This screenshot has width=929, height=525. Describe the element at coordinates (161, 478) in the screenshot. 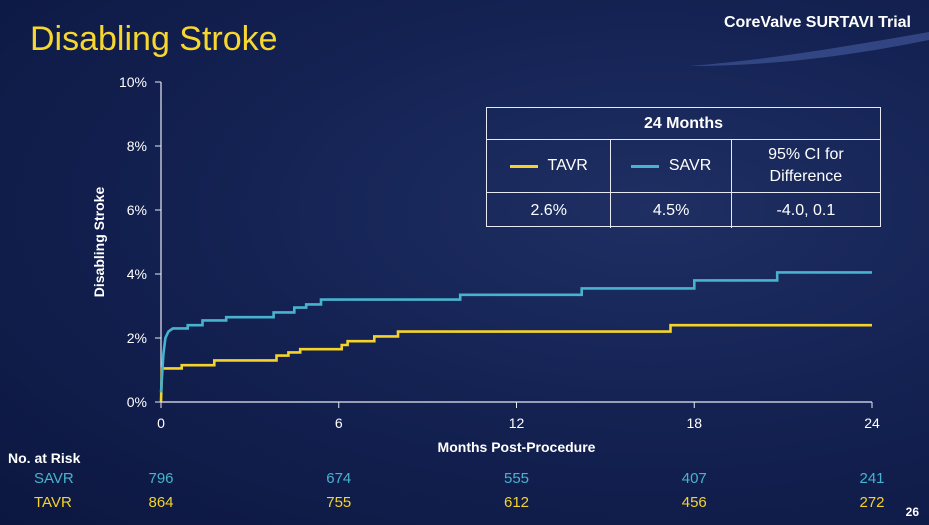

I see `at-risk-count: 796` at that location.